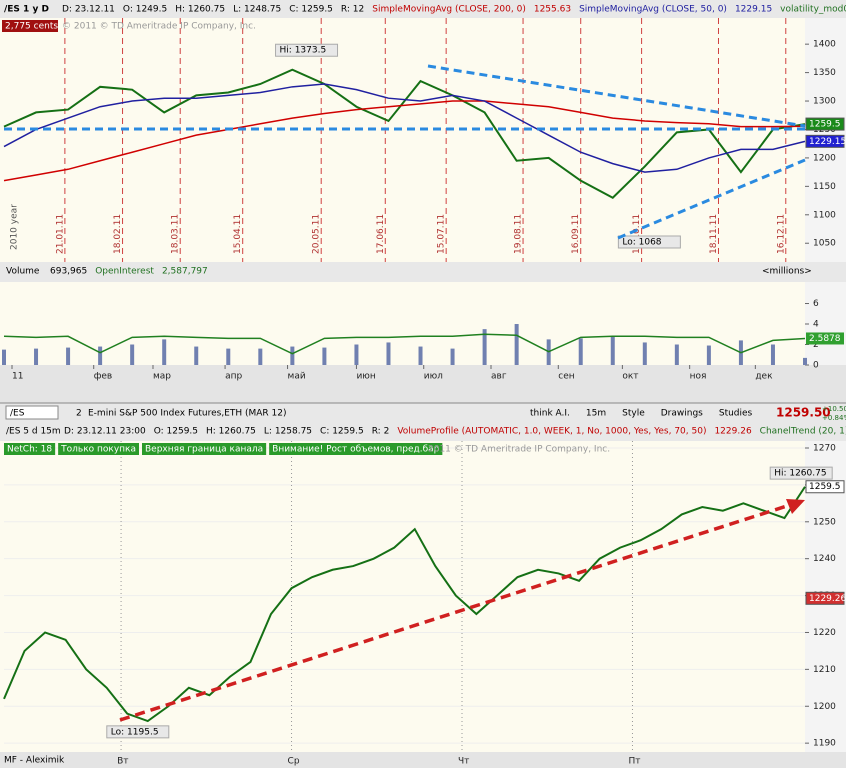 The height and width of the screenshot is (772, 846). Describe the element at coordinates (824, 244) in the screenshot. I see `y-tick-label: 1050` at that location.